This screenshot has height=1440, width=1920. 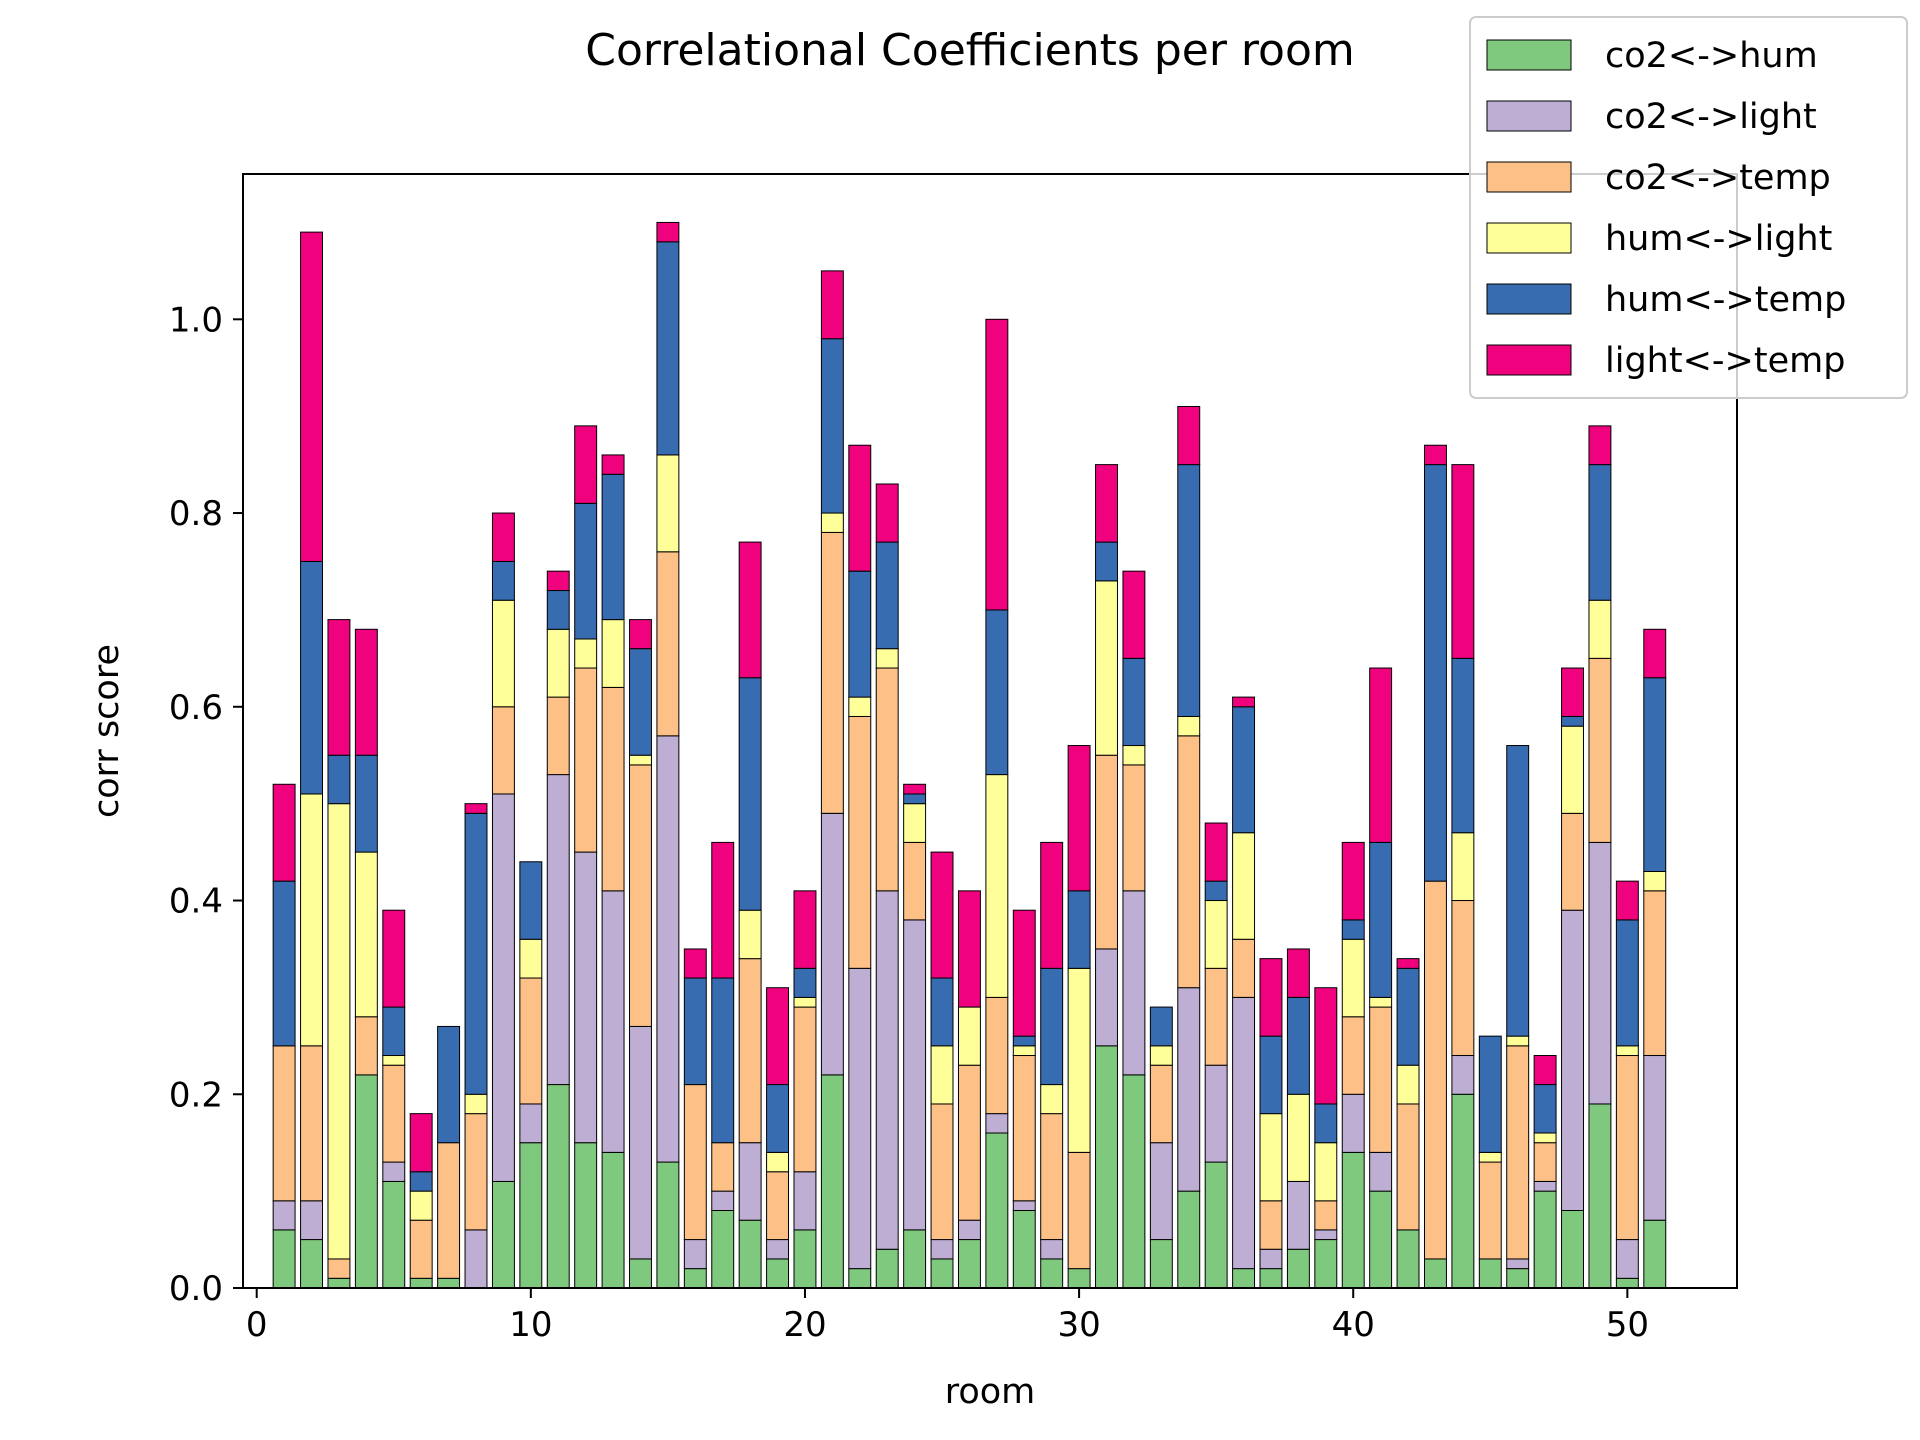 What do you see at coordinates (257, 1325) in the screenshot?
I see `x-tick-label: 0` at bounding box center [257, 1325].